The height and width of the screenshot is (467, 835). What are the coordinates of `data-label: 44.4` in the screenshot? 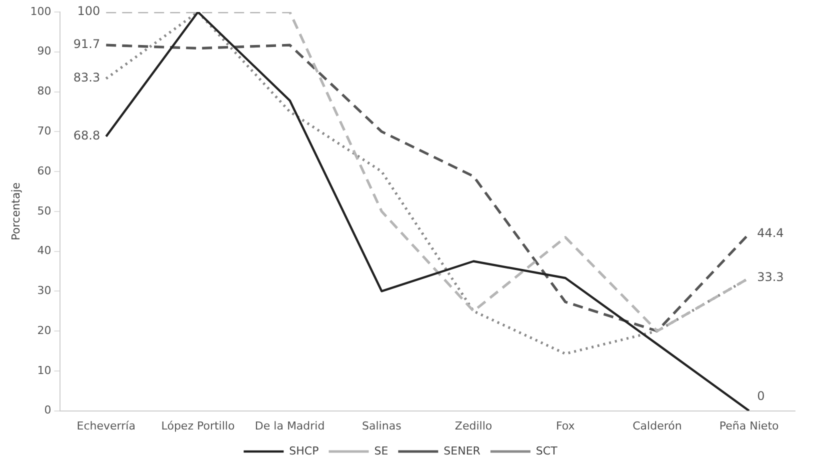 It's located at (770, 233).